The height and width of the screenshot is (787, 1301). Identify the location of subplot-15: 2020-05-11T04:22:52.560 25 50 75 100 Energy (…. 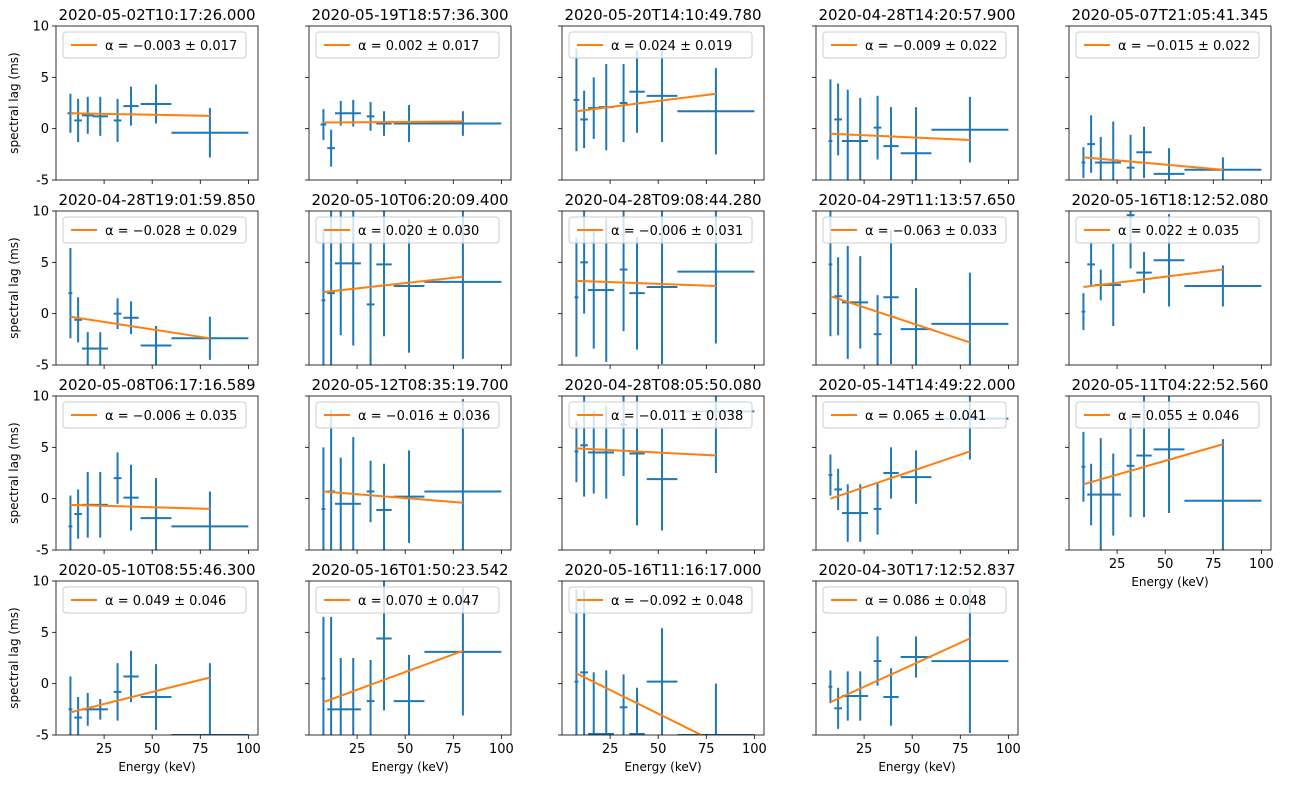
(1169, 482).